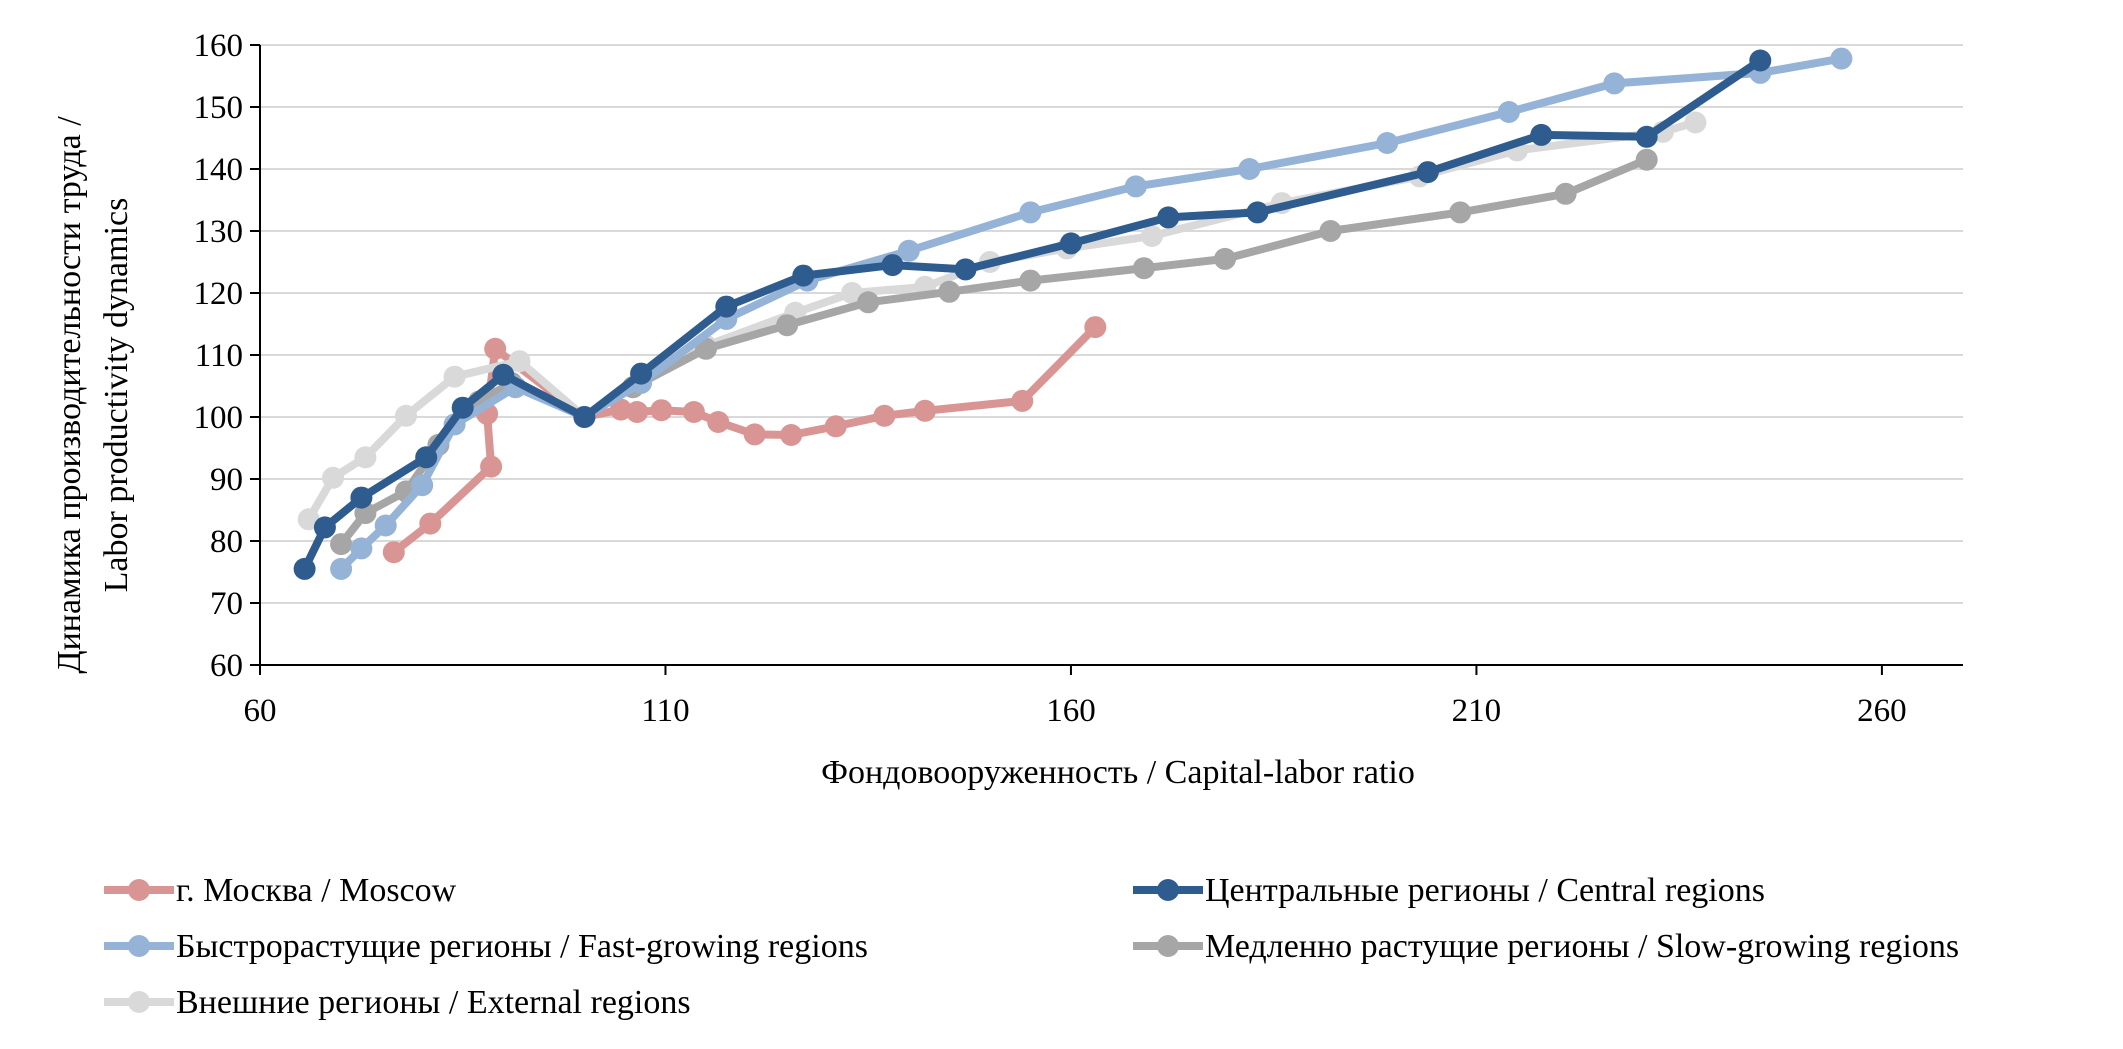 Image resolution: width=2123 pixels, height=1049 pixels. What do you see at coordinates (1882, 711) in the screenshot?
I see `x-tick-label-260: 260` at bounding box center [1882, 711].